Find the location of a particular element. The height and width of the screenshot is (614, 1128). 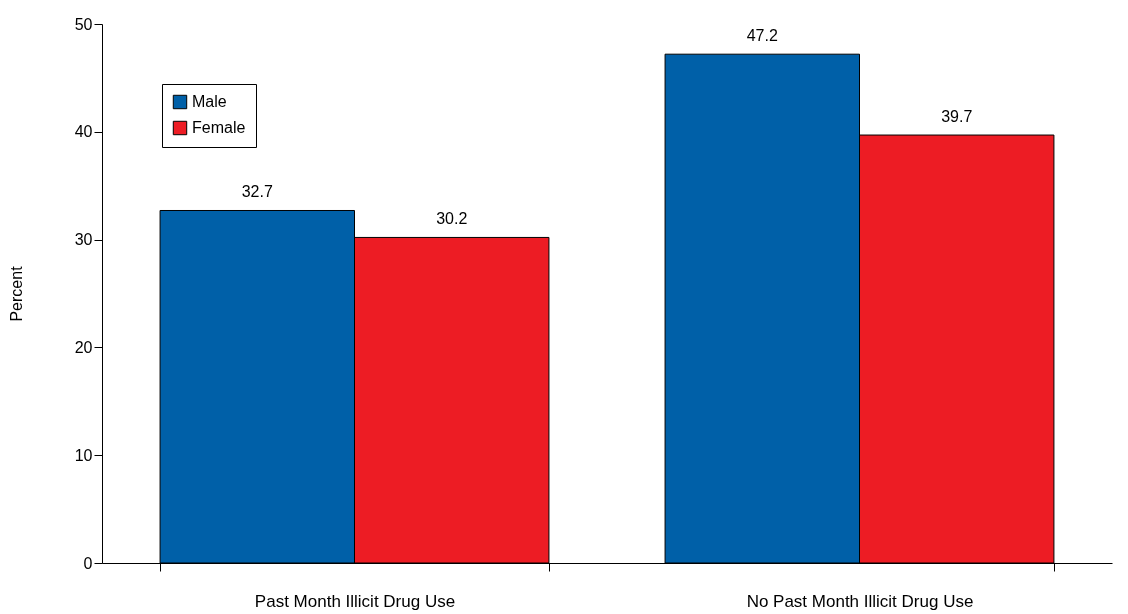

y-tick-label: 50 is located at coordinates (83, 24).